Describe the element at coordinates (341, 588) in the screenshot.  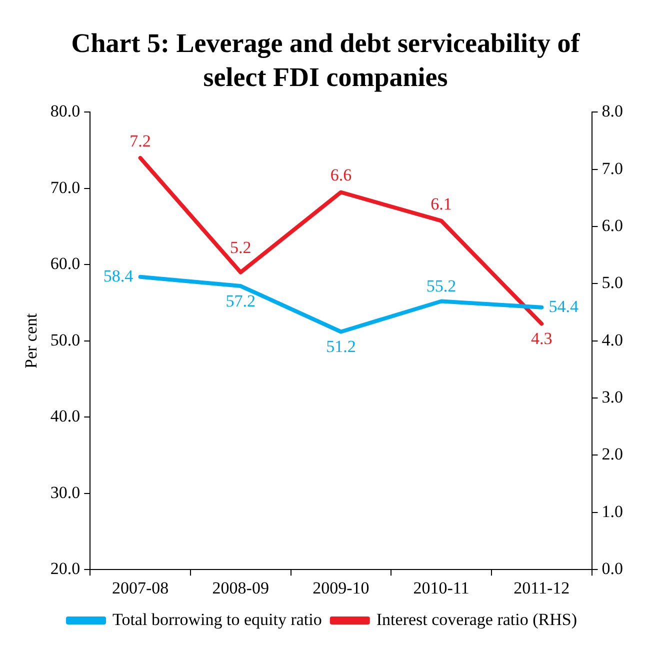
I see `x-tick-label: 2009-10` at that location.